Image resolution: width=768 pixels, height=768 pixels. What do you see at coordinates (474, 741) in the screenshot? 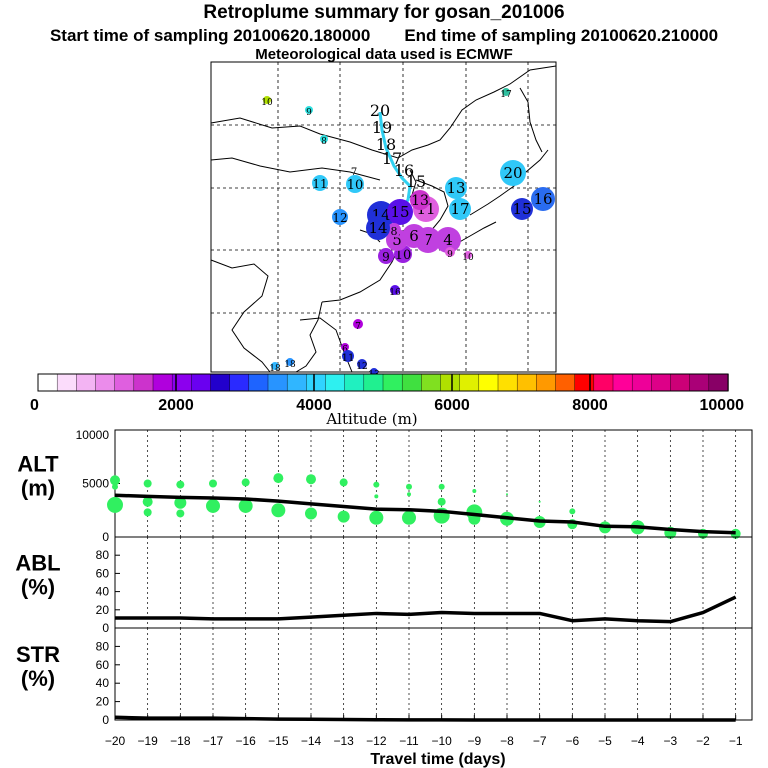
I see `x-tick-label: −9` at bounding box center [474, 741].